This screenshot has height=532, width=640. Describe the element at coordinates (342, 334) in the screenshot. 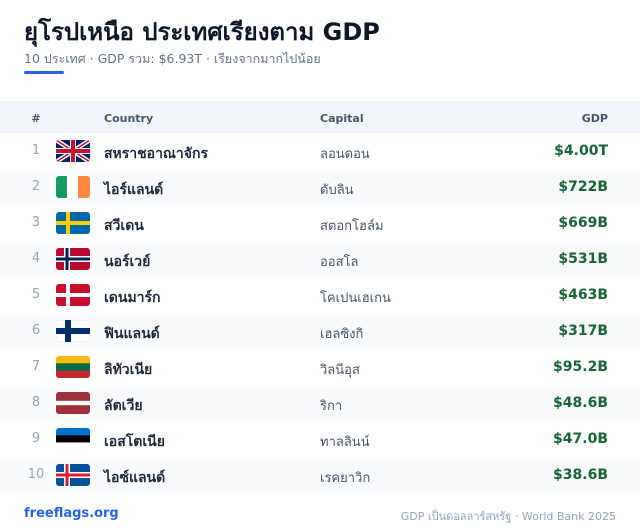

I see `capital: เฮลซิงกิ` at that location.